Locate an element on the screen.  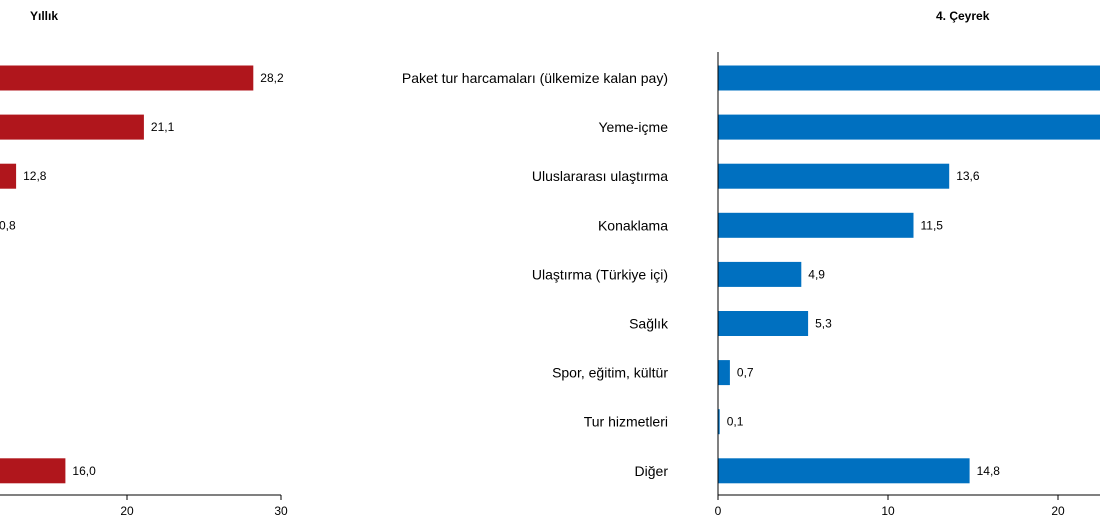
right-bar-uluslararasi-ulastirma is located at coordinates (834, 176).